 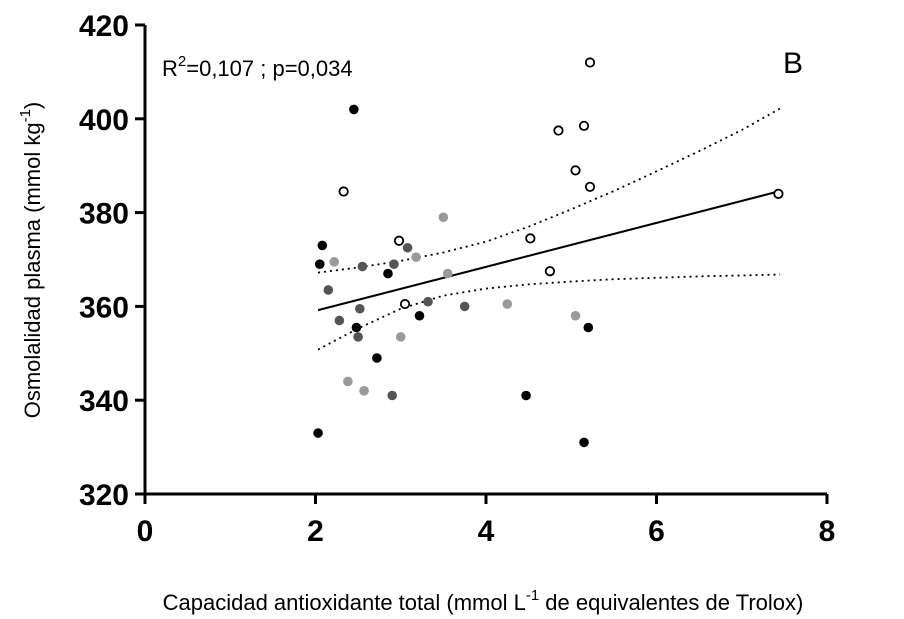 What do you see at coordinates (104, 495) in the screenshot?
I see `y-tick-label: 320` at bounding box center [104, 495].